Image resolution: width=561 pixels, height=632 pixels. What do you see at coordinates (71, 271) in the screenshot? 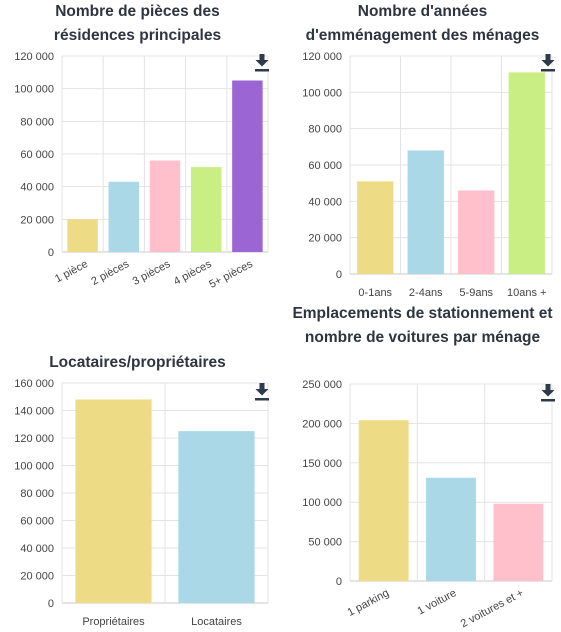
I see `x-tick-label: 1 pièce` at bounding box center [71, 271].